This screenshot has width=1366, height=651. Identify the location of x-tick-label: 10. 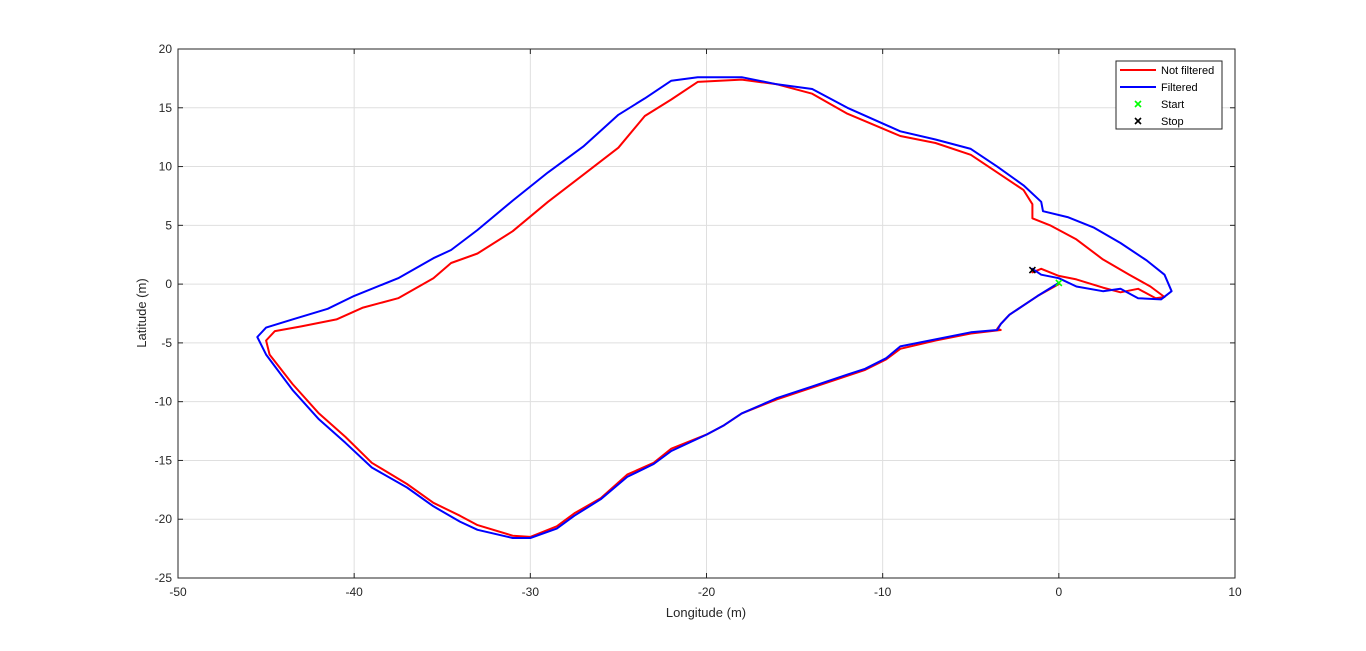
(1235, 592).